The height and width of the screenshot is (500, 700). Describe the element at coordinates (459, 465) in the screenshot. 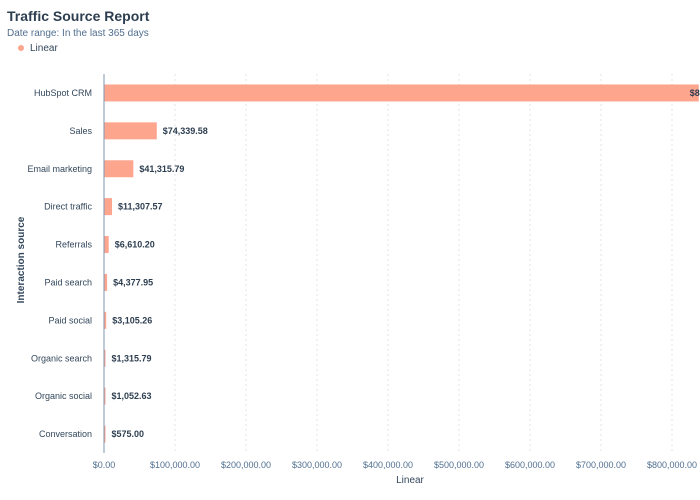

I see `x-tick-label: $500,000.00` at that location.